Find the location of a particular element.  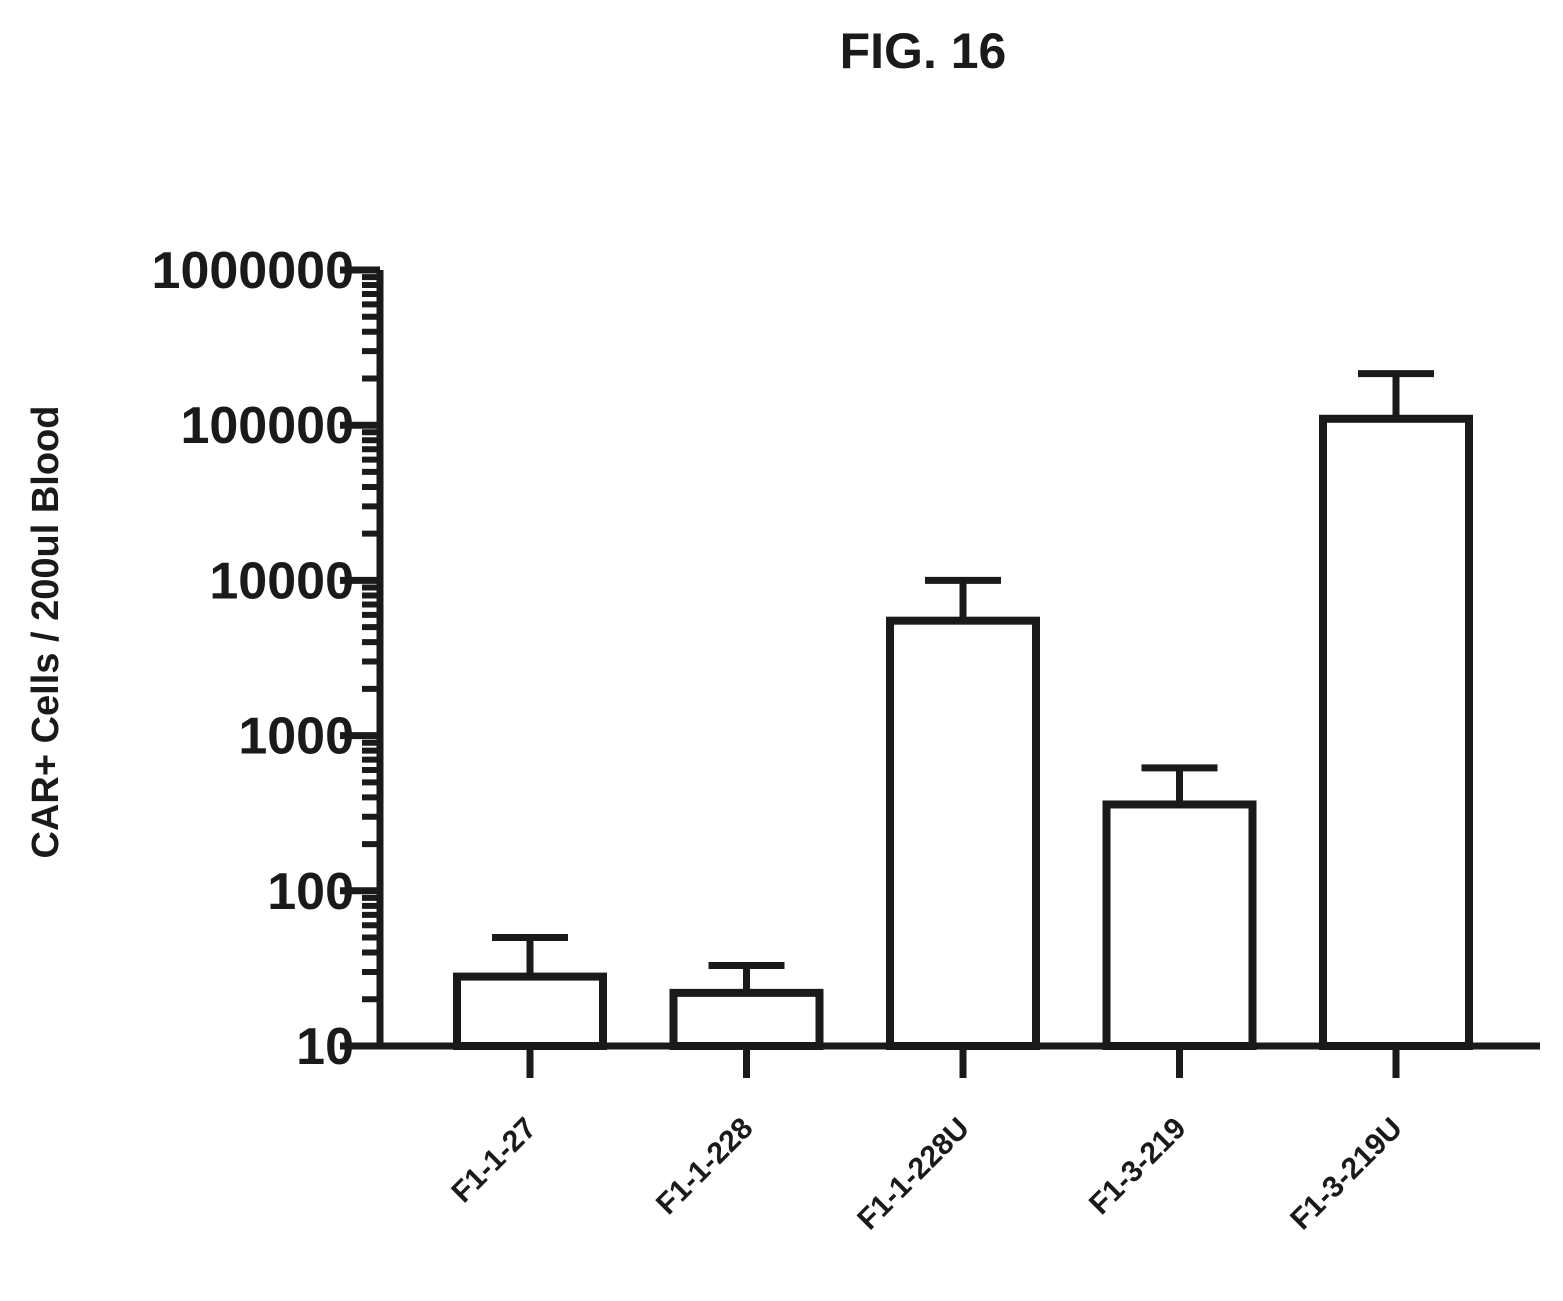

y-tick-label: 100 is located at coordinates (310, 892).